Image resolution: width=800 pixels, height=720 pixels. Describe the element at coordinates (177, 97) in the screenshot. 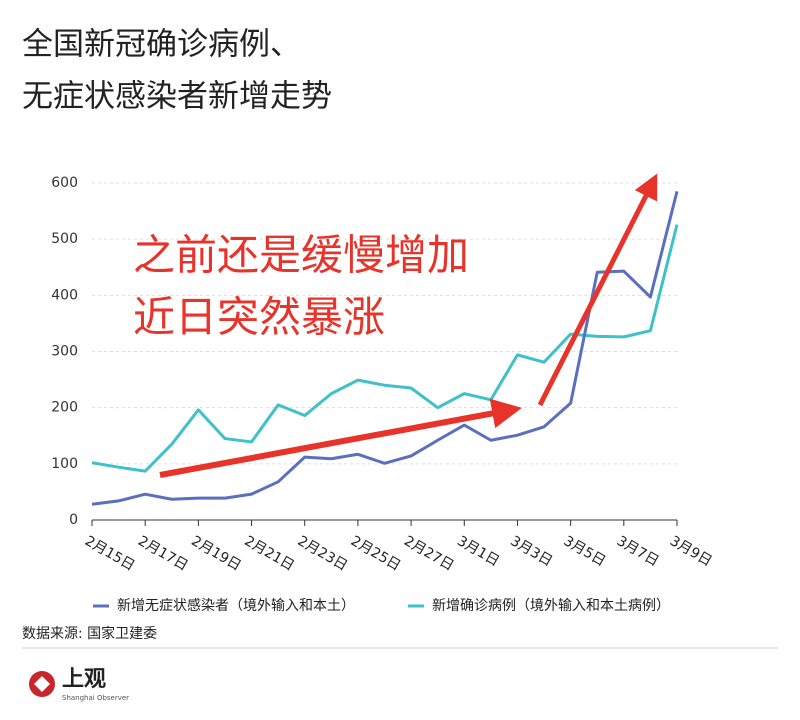

I see `chart-title: 无症状感染者新增走势` at that location.